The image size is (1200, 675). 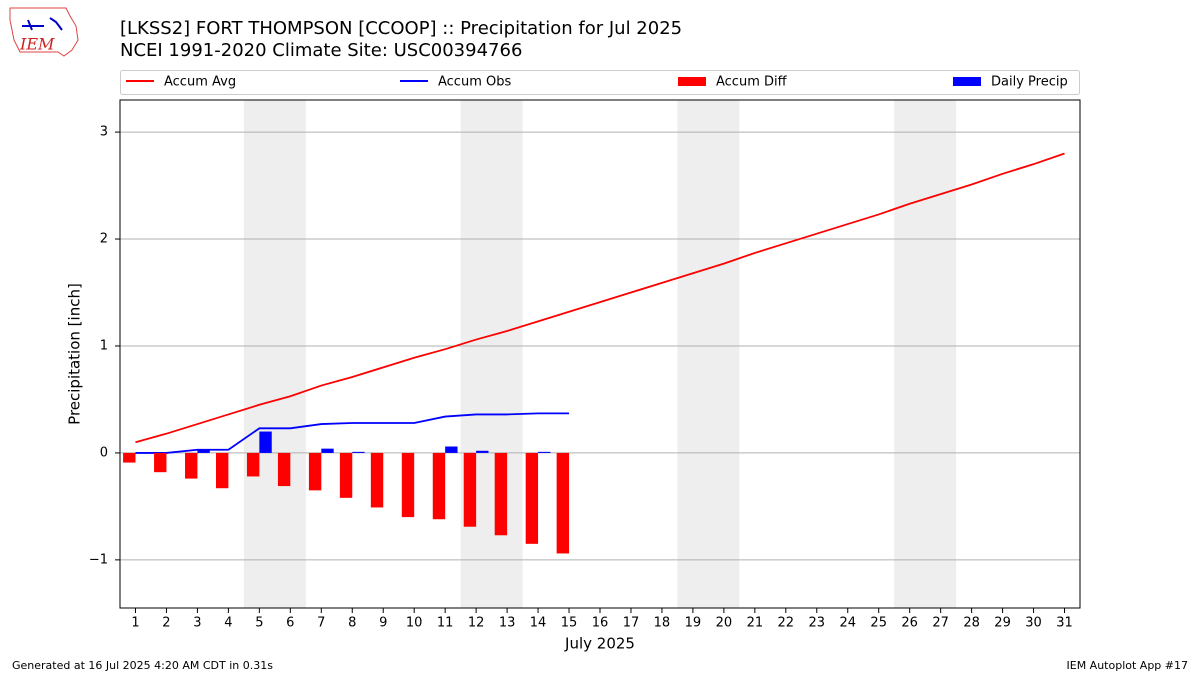 What do you see at coordinates (724, 623) in the screenshot?
I see `x-tick-label: 20` at bounding box center [724, 623].